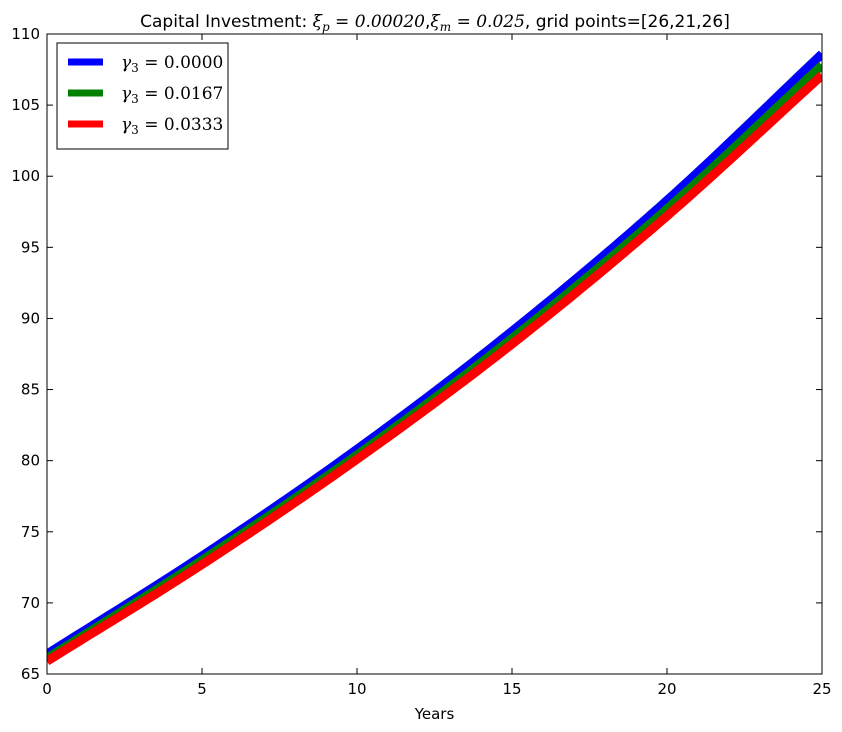 The image size is (842, 732). Describe the element at coordinates (30, 674) in the screenshot. I see `y-tick-label: 65` at that location.